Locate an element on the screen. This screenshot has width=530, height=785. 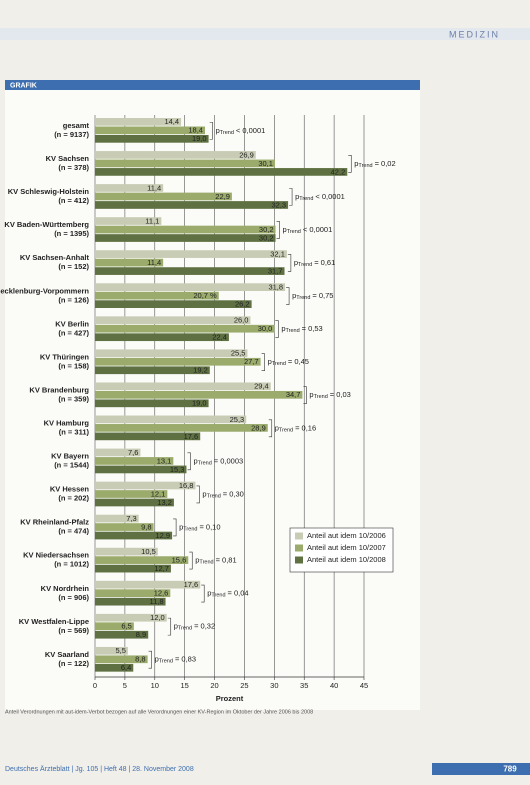
category-n: (n = 9137) is located at coordinates (71, 134).